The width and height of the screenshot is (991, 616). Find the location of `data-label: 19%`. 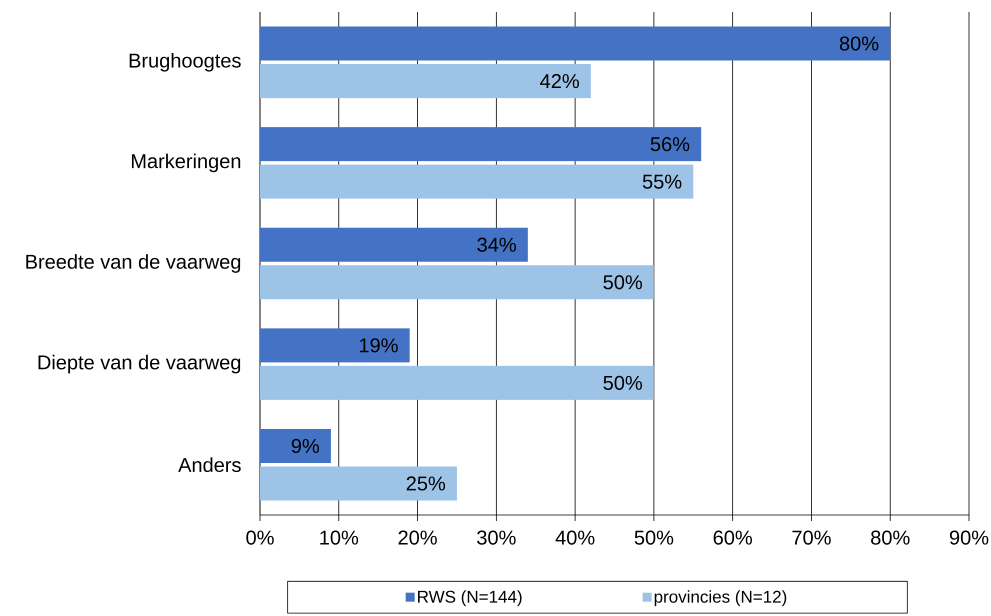

data-label: 19% is located at coordinates (379, 345).